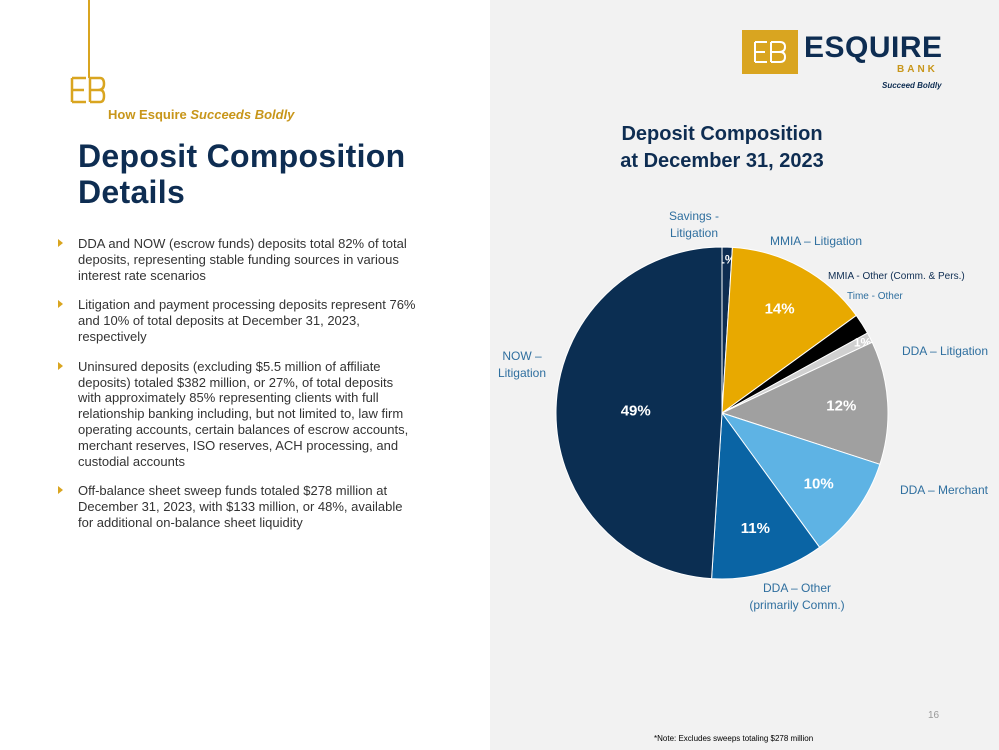 The height and width of the screenshot is (750, 999). I want to click on logo-motto: Succeed Boldly, so click(912, 85).